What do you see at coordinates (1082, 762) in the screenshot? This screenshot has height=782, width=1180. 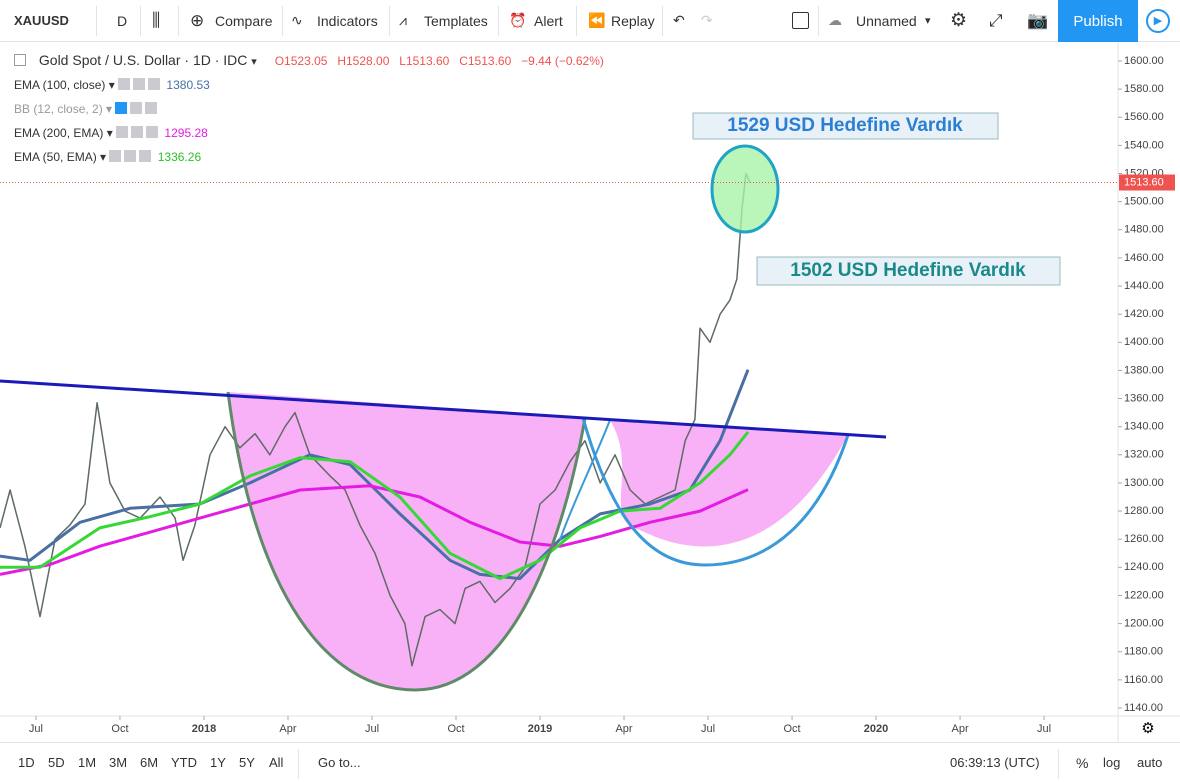 I see `percent-toggle: %` at bounding box center [1082, 762].